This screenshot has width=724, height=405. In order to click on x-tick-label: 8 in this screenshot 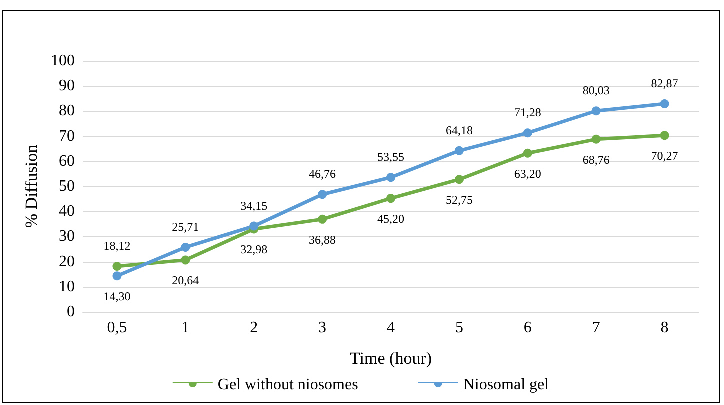, I will do `click(664, 328)`.